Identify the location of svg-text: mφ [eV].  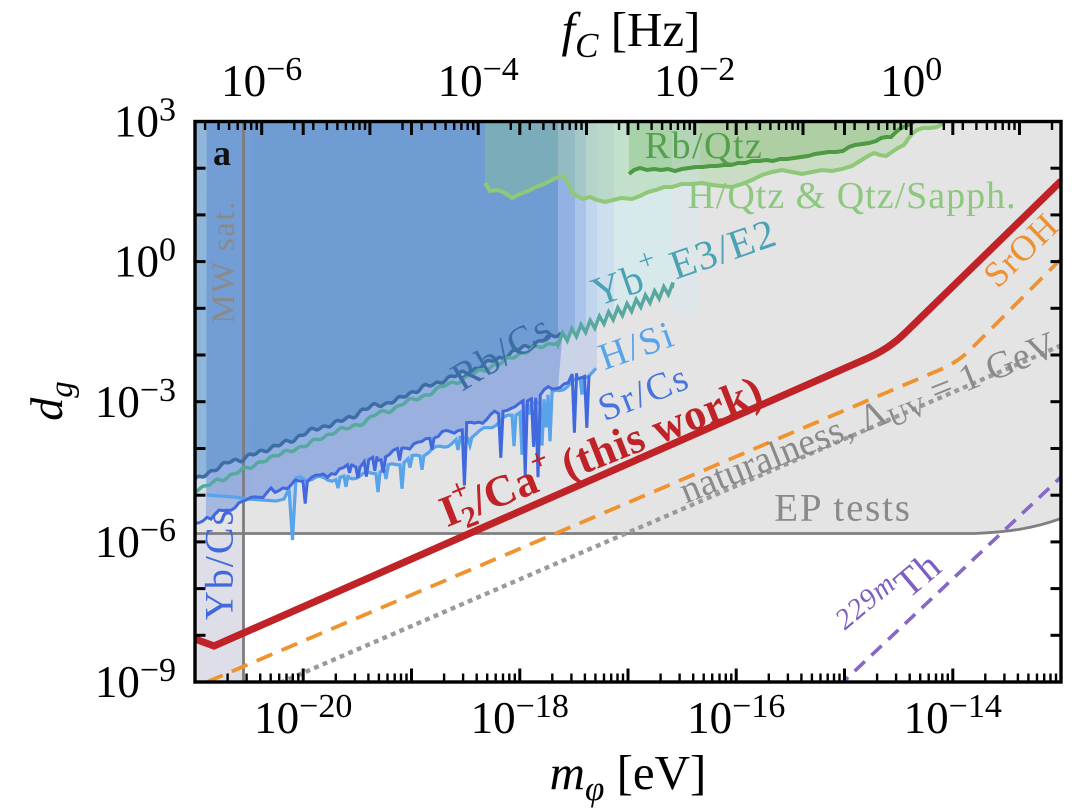
(628, 776).